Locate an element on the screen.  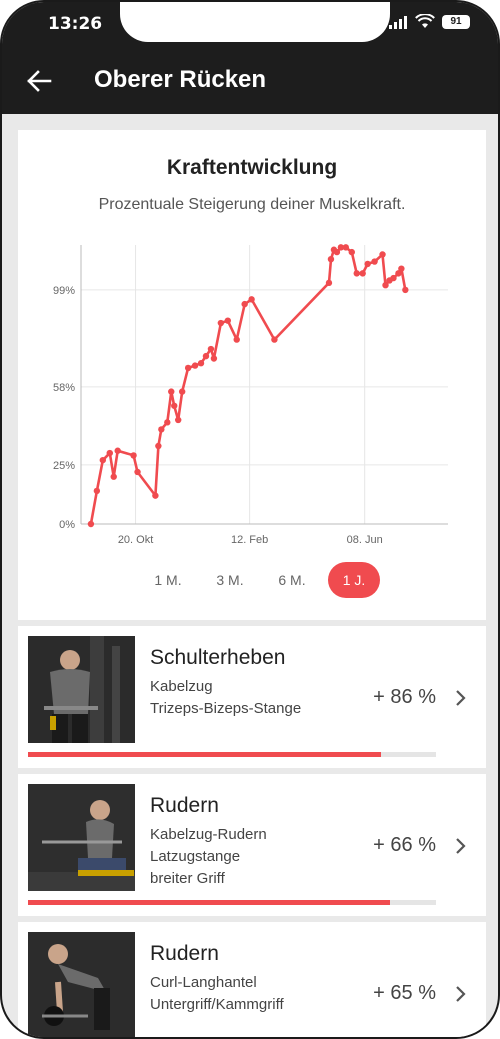
exercise-detail-2: Latzugstange is located at coordinates (195, 856).